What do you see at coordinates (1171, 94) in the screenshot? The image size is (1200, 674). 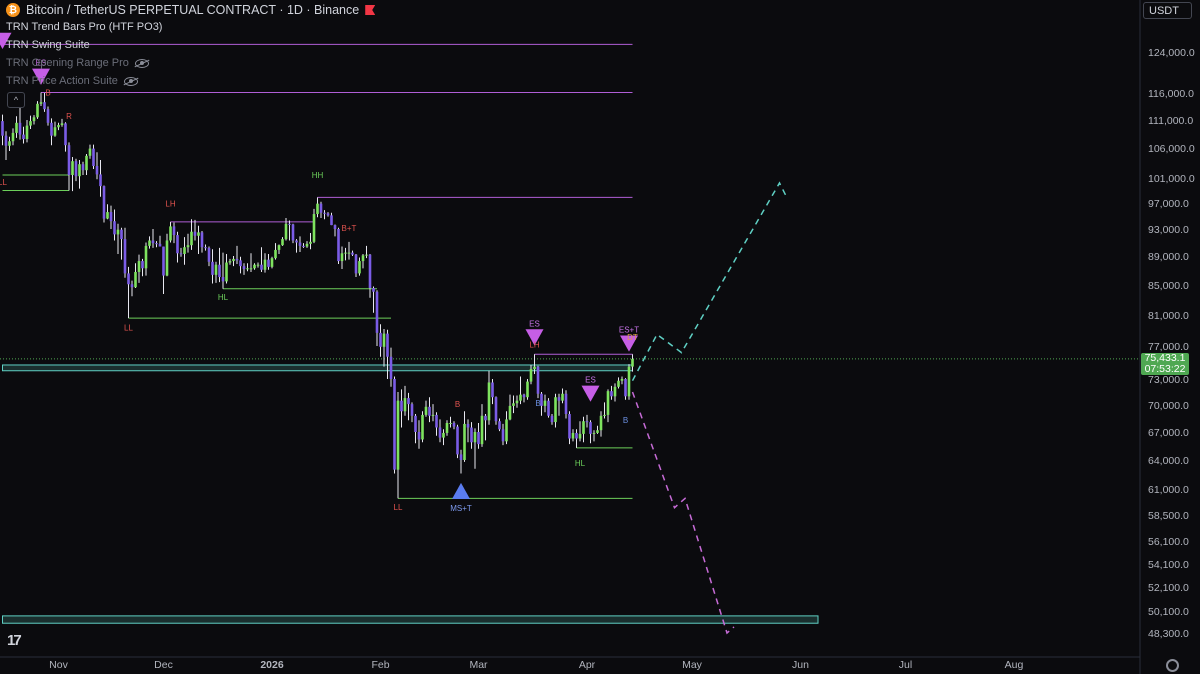 I see `price-tick-label: 116,000.0` at bounding box center [1171, 94].